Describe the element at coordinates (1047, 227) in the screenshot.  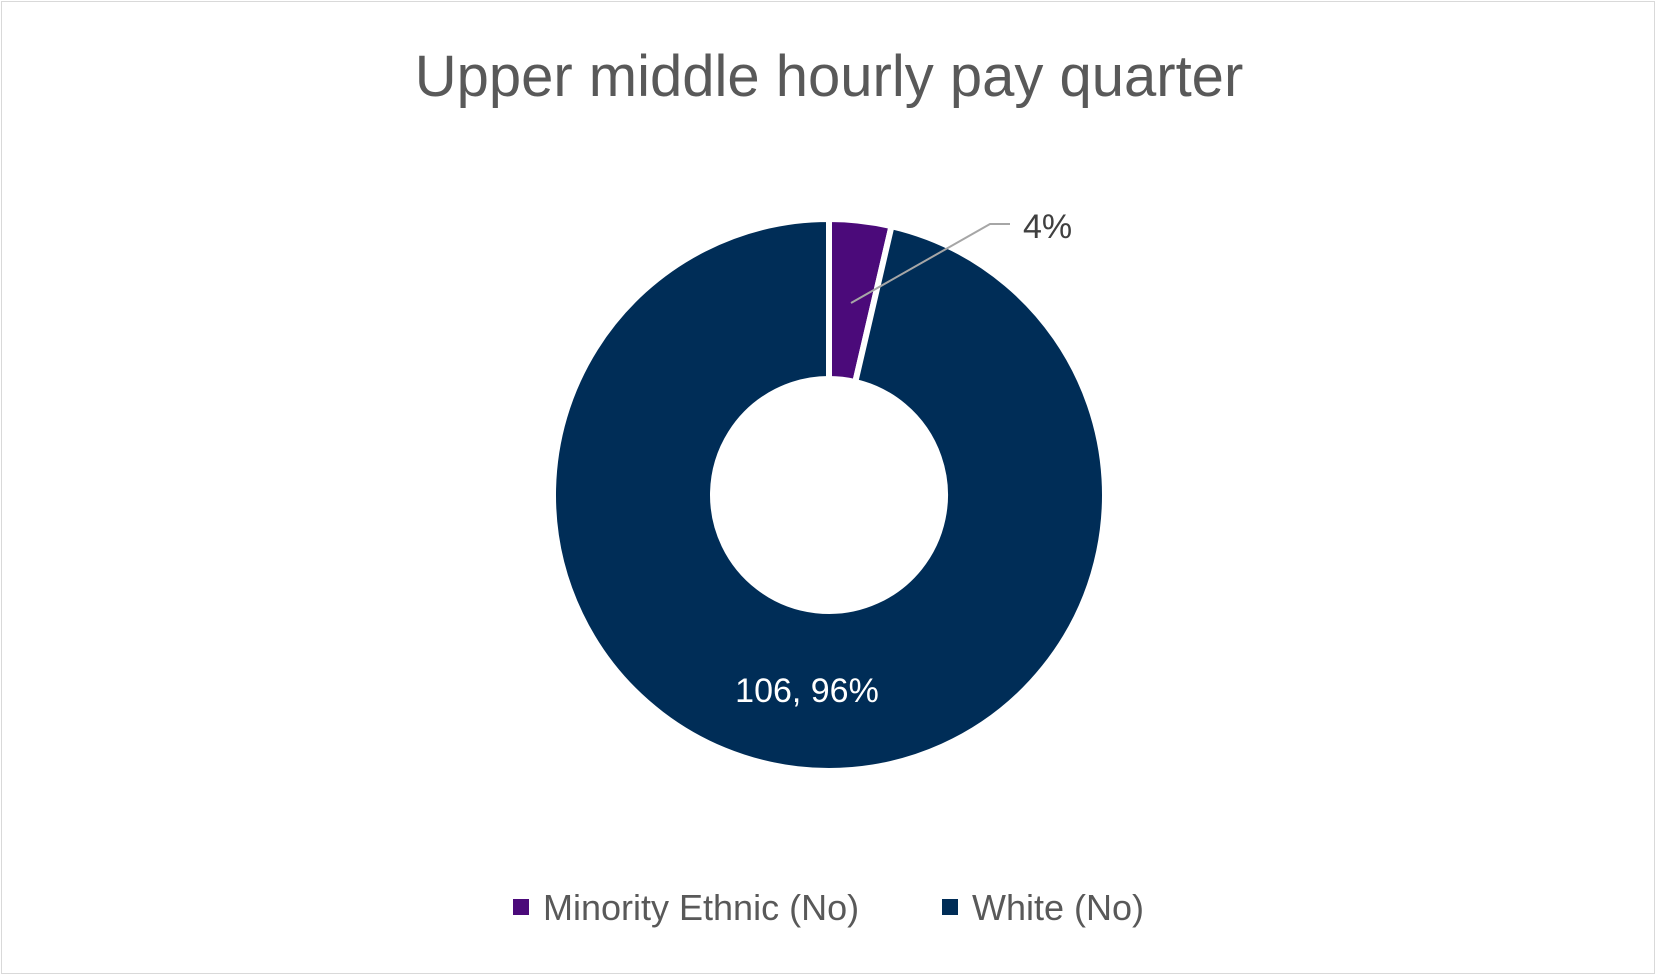
I see `data-label-minority-ethnic: 4%` at that location.